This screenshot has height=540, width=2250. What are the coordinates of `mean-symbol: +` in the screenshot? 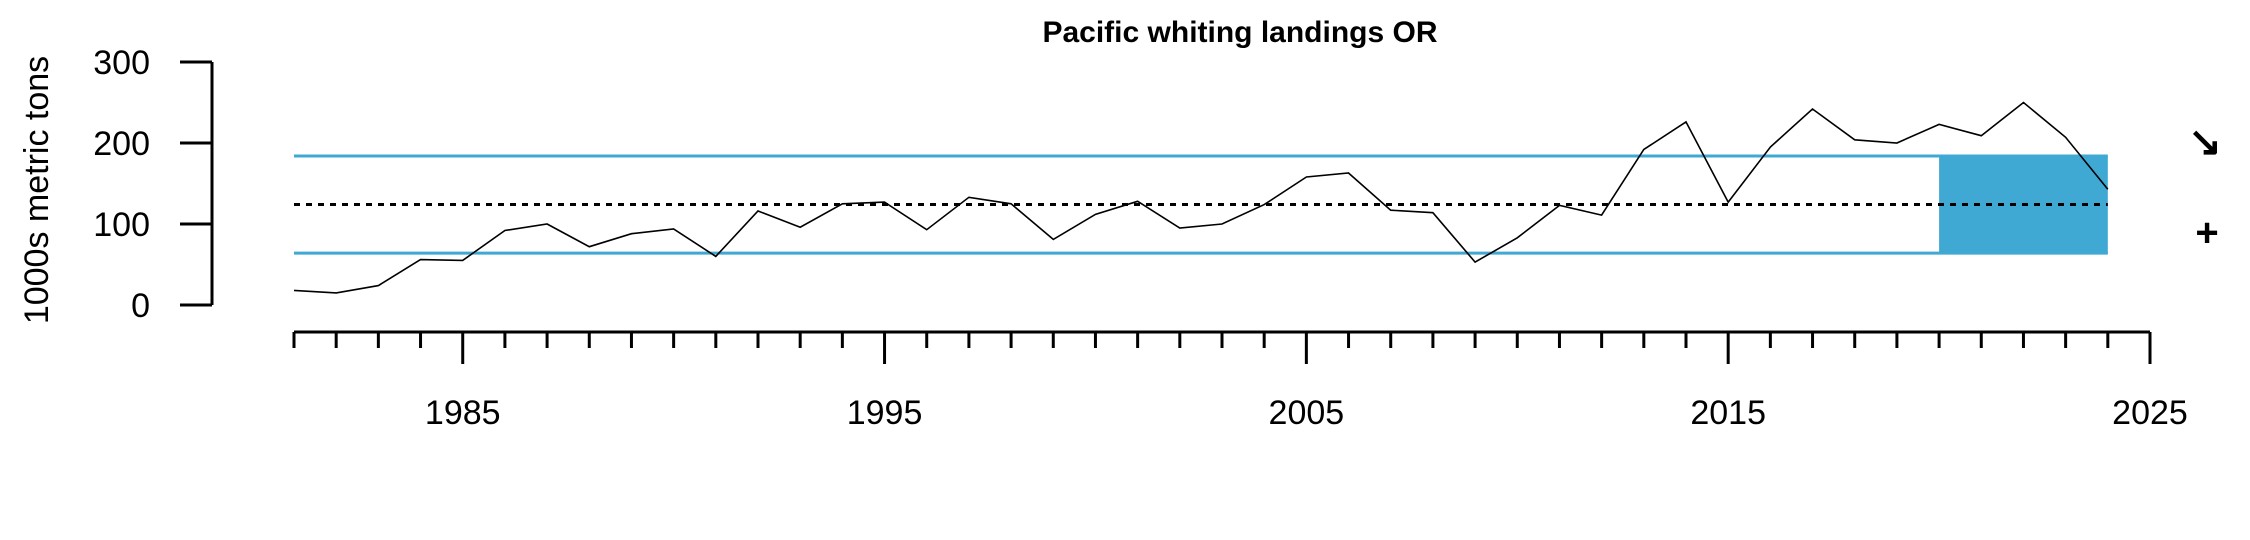 It's located at (2206, 233).